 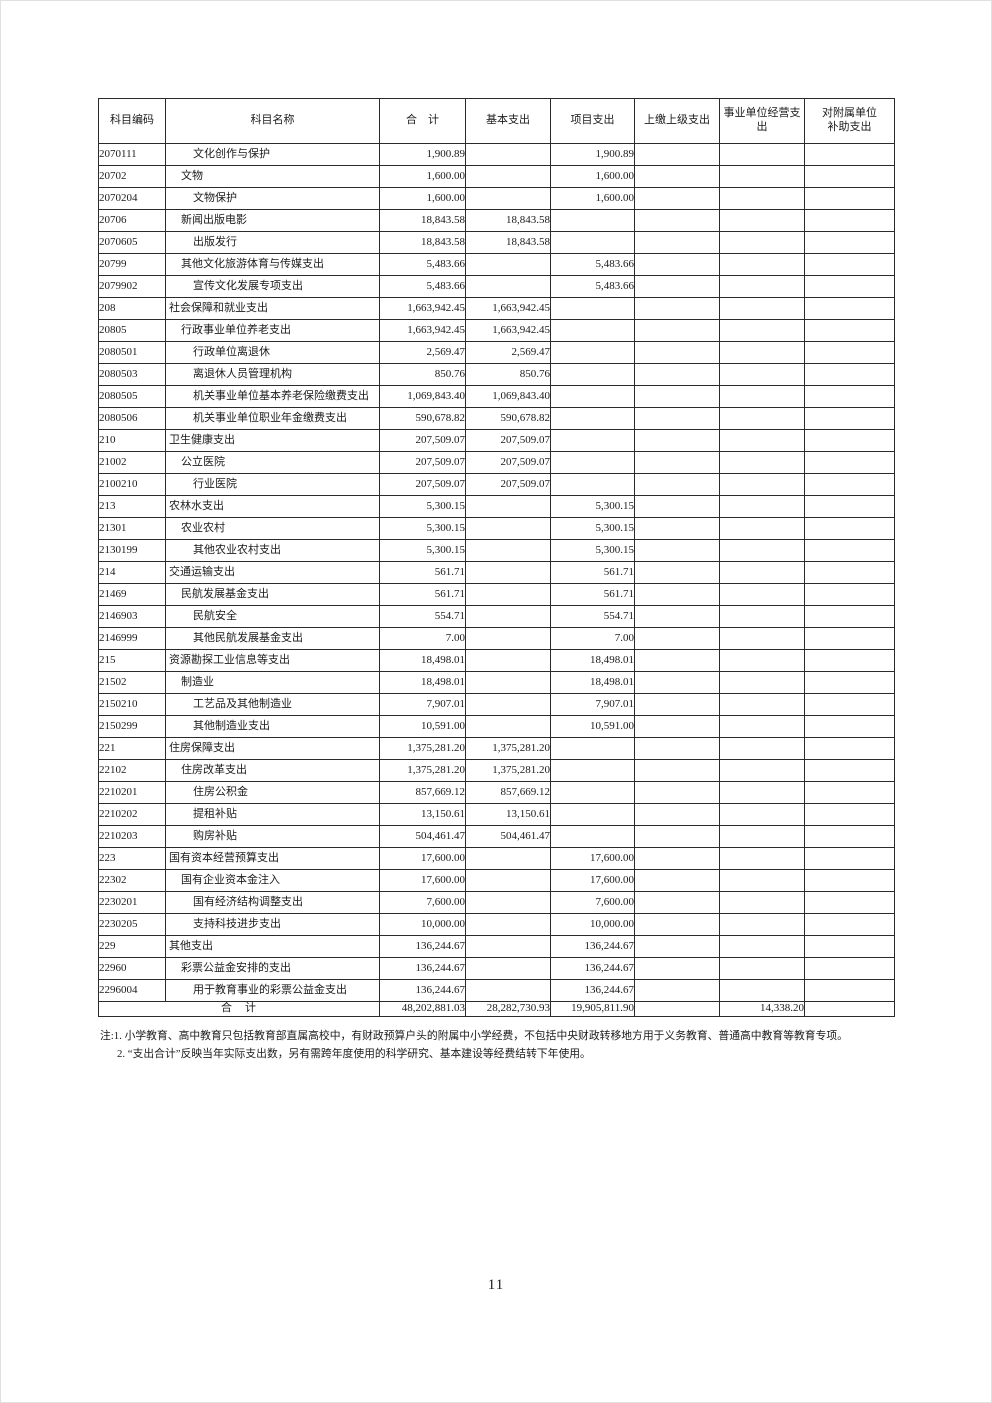 I want to click on table-row: 2080501 行政单位离退休 2,569.47 2,569.47, so click(x=496, y=352).